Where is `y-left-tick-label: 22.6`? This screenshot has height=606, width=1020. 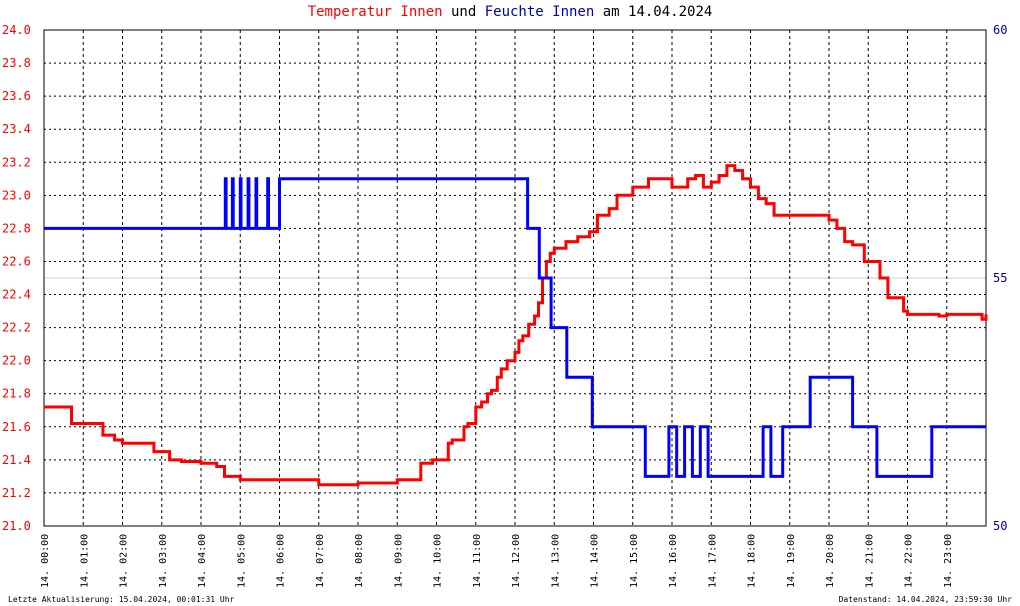 y-left-tick-label: 22.6 is located at coordinates (16, 261).